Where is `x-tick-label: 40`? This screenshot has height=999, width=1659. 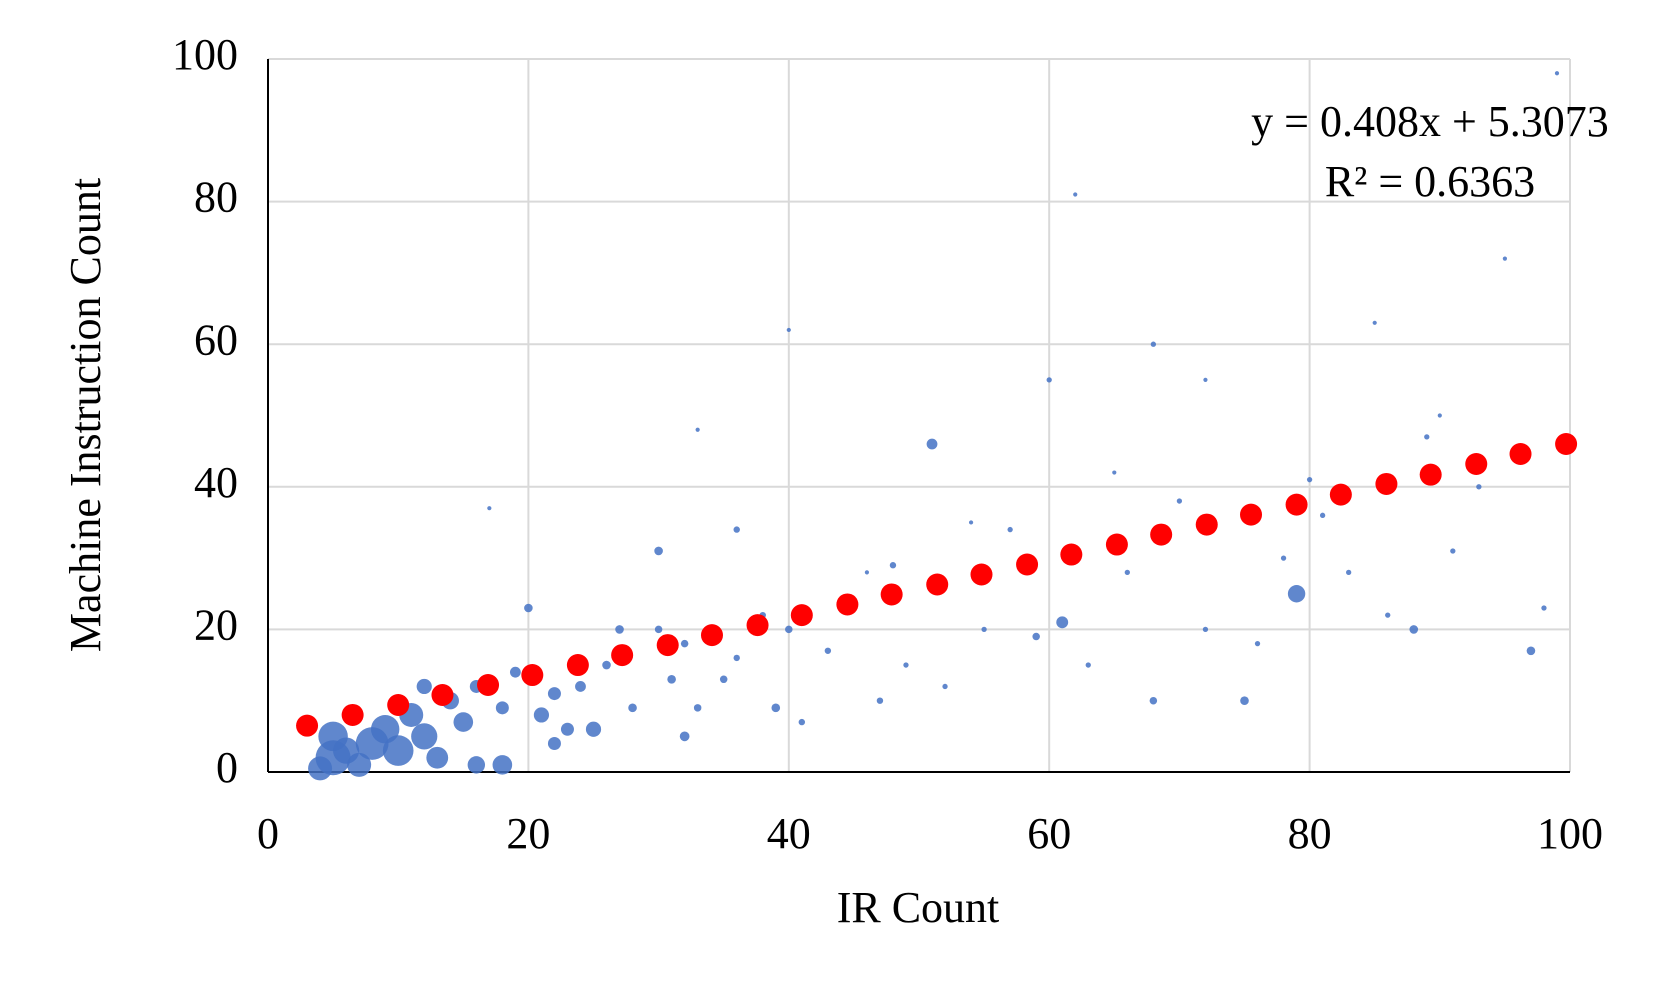
x-tick-label: 40 is located at coordinates (789, 833).